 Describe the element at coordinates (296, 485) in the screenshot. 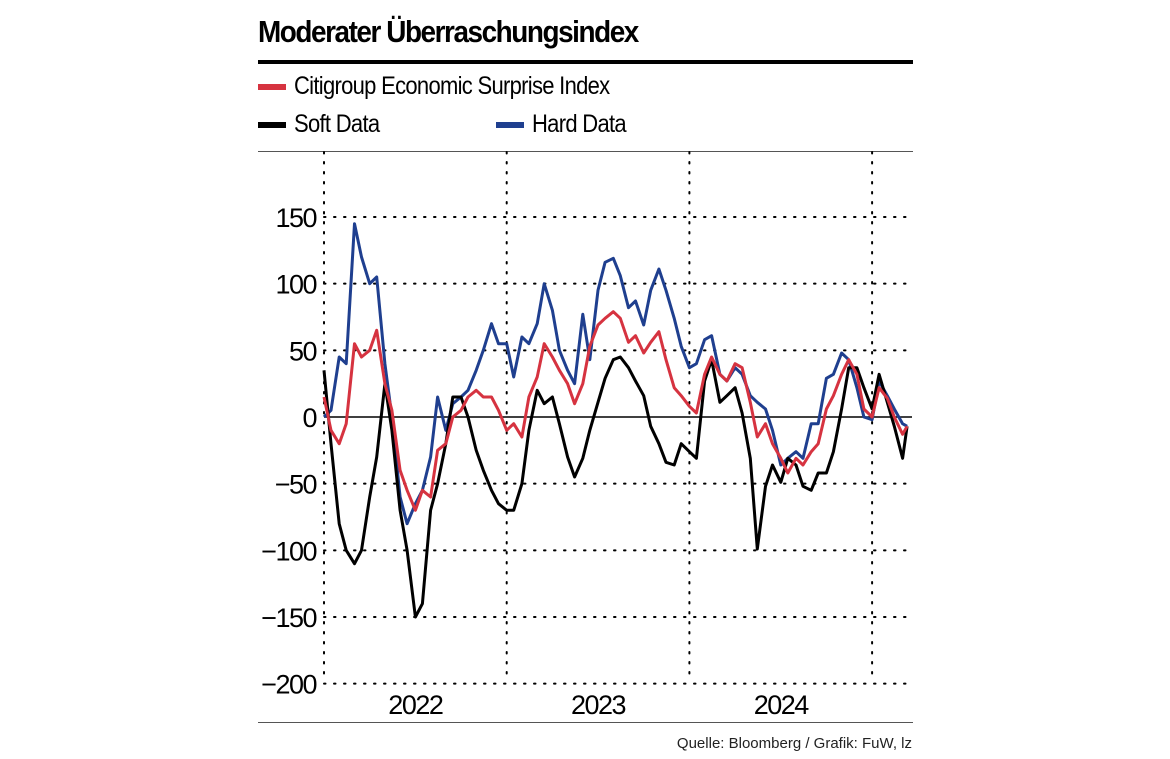

I see `y-tick-label: −50` at that location.